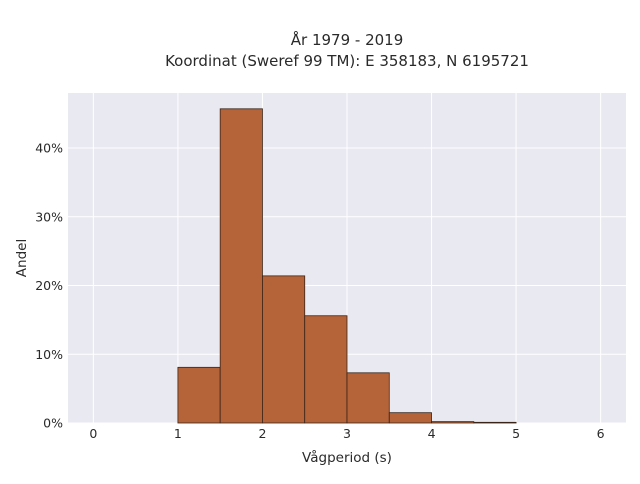 Image resolution: width=640 pixels, height=484 pixels. Describe the element at coordinates (49, 354) in the screenshot. I see `y-tick-label: 10%` at that location.